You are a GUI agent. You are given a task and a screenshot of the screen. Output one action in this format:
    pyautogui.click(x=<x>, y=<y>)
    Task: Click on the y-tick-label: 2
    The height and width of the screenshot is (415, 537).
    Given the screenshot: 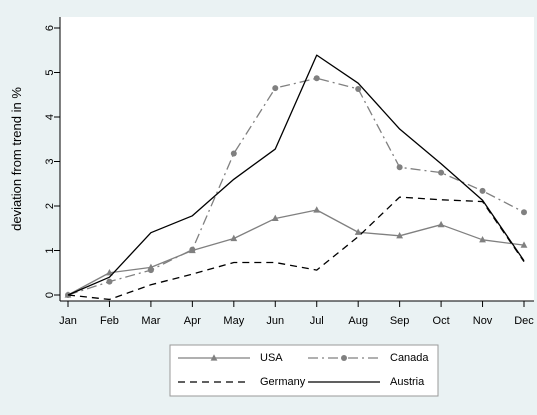 What is the action you would take?
    pyautogui.click(x=50, y=206)
    